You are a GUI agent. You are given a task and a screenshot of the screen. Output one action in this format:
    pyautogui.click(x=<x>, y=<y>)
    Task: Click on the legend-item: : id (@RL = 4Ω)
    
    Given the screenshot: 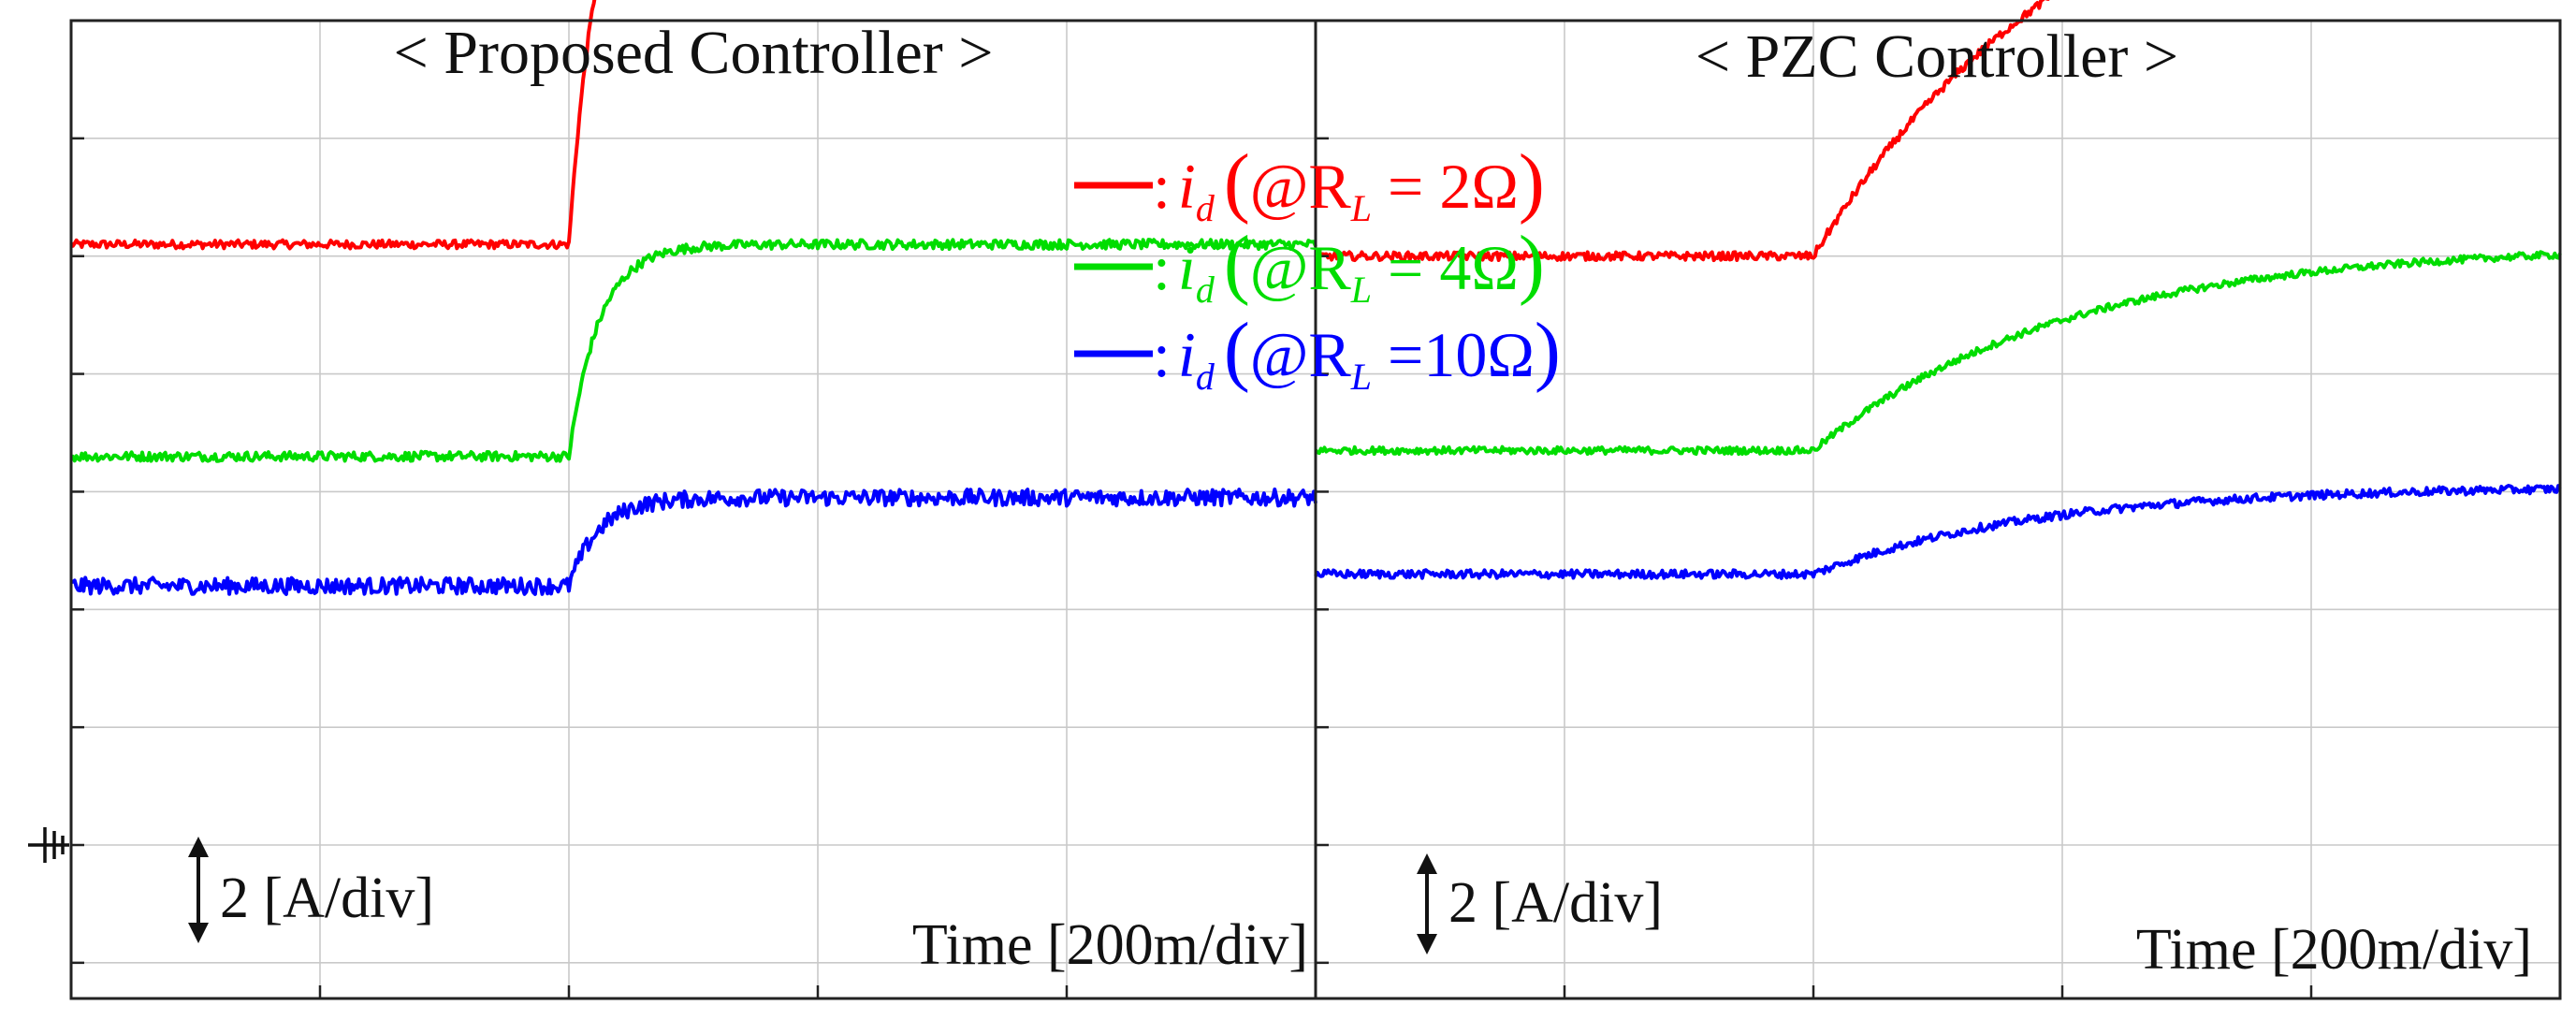 What is the action you would take?
    pyautogui.click(x=1309, y=265)
    